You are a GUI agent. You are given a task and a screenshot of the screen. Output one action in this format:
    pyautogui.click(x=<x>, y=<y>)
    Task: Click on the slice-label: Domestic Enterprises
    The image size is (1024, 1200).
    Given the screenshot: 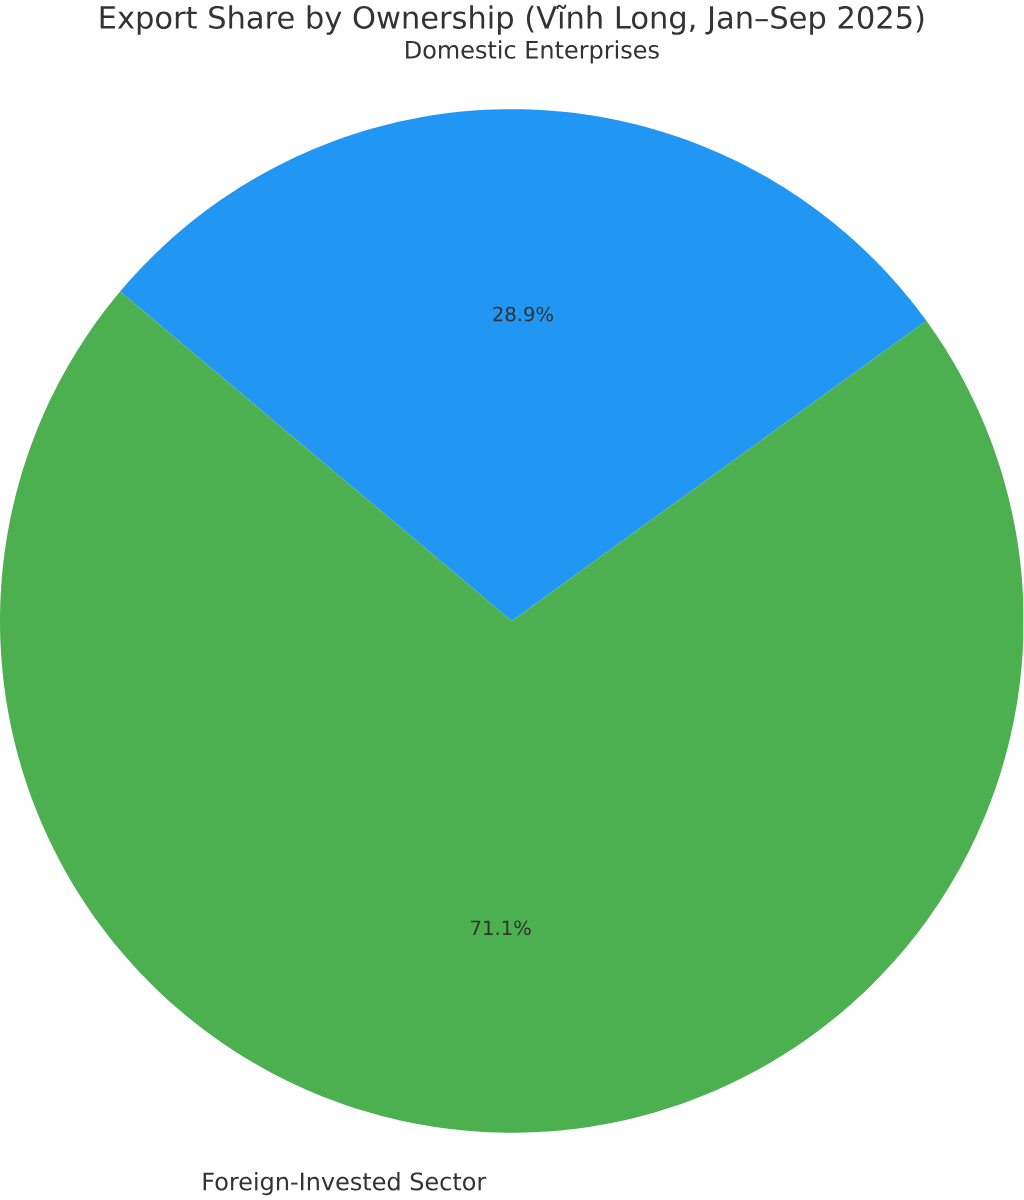 What is the action you would take?
    pyautogui.click(x=532, y=52)
    